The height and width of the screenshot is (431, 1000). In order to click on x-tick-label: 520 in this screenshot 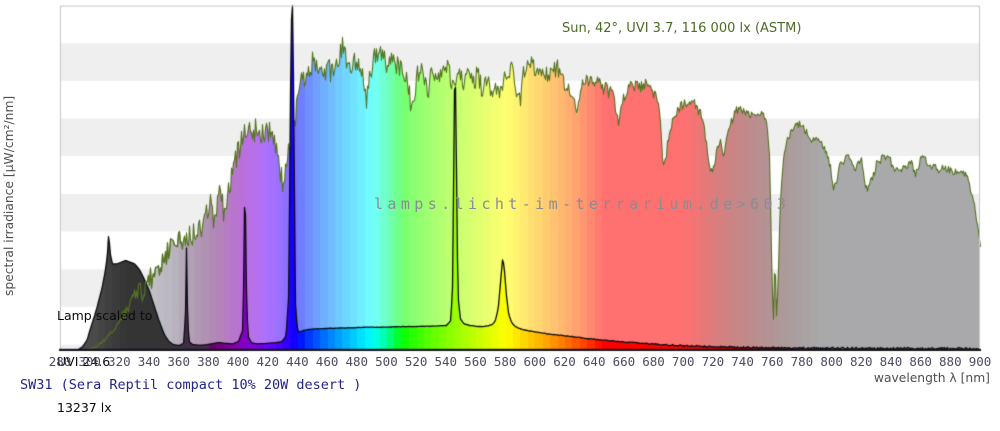, I will do `click(416, 361)`.